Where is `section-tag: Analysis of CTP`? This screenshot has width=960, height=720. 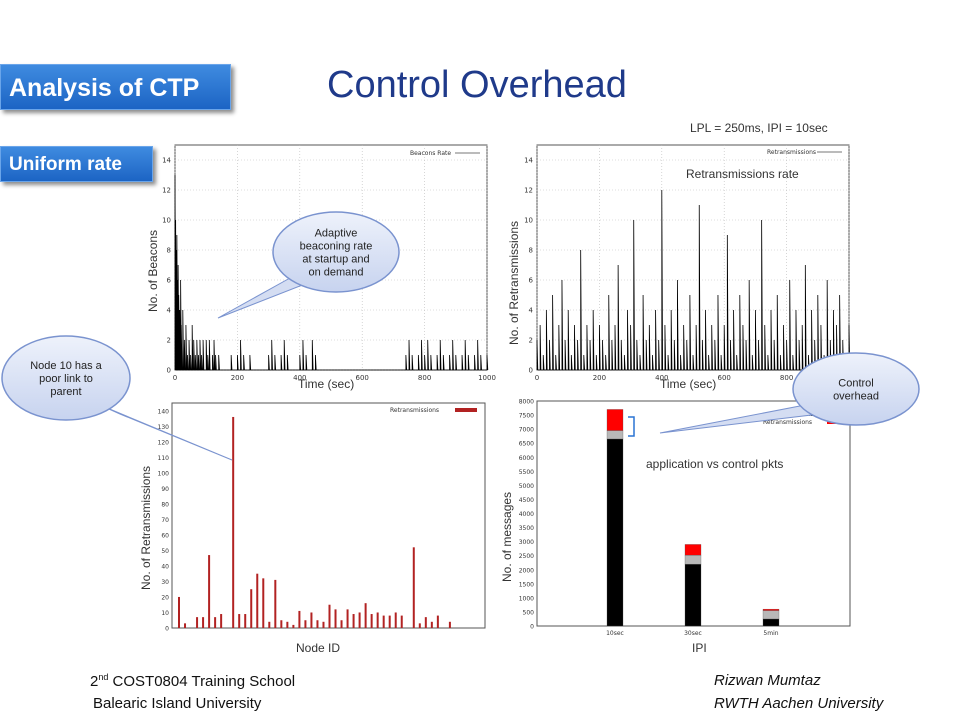
section-tag: Analysis of CTP is located at coordinates (115, 87).